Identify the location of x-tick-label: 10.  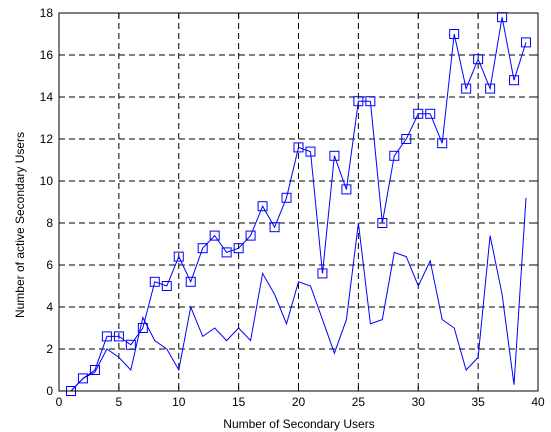
(179, 402).